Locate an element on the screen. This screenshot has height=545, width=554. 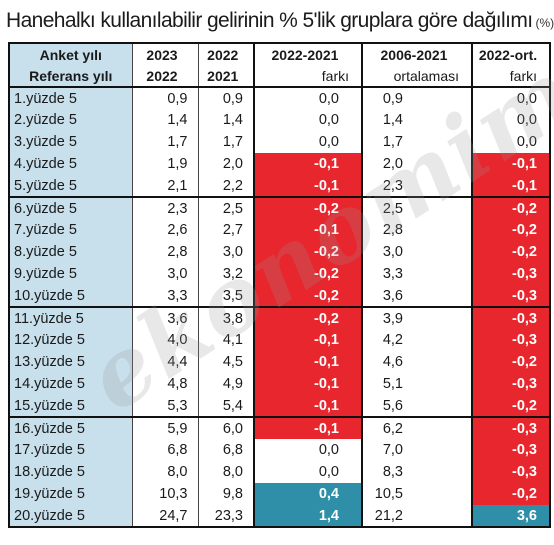
avg-2006-2021: 8,3 is located at coordinates (416, 472).